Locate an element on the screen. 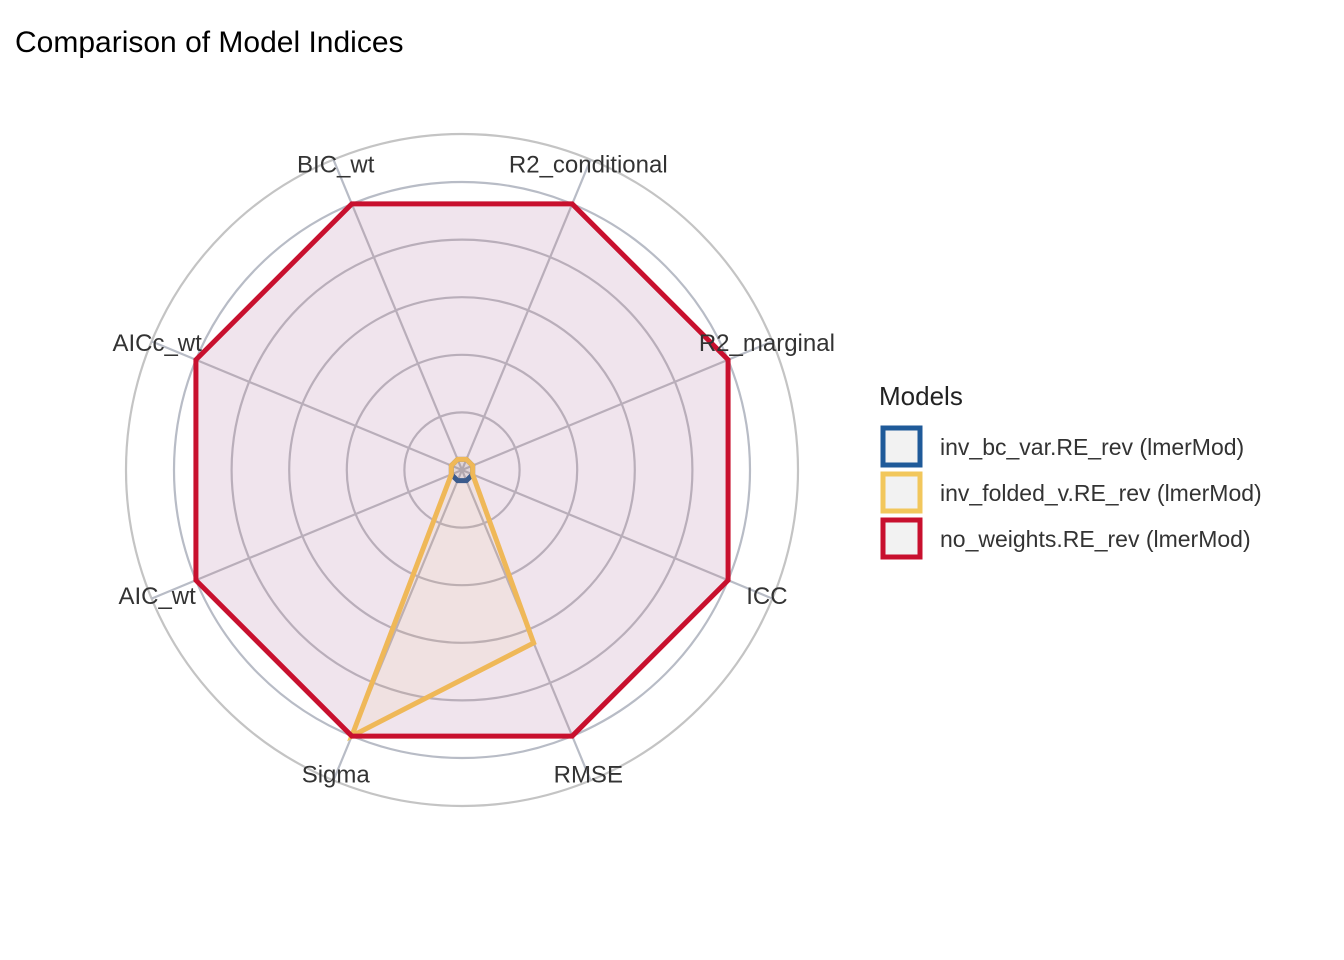 The height and width of the screenshot is (960, 1344). axis-label: R2_marginal is located at coordinates (767, 343).